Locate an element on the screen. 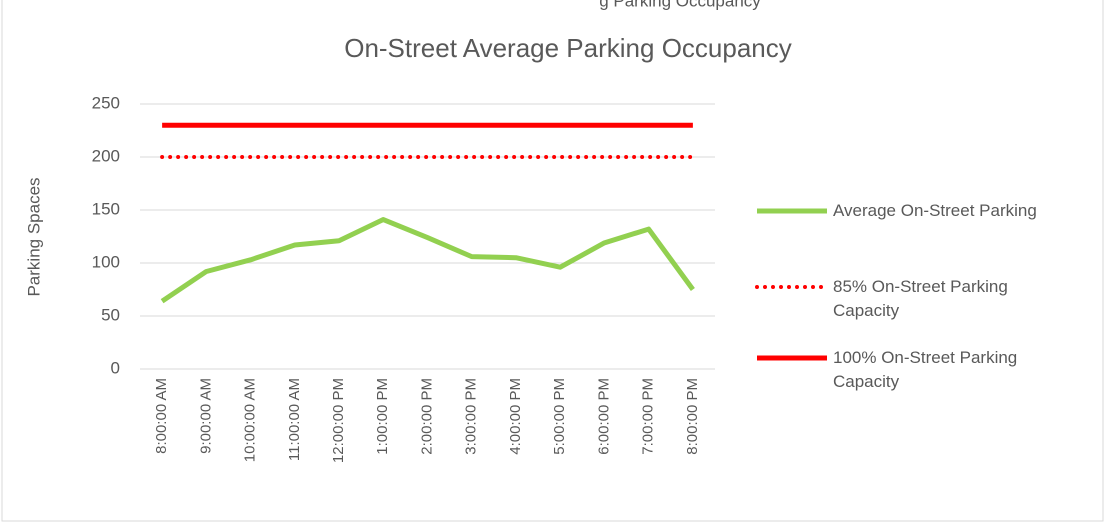 This screenshot has height=525, width=1105. series-line is located at coordinates (427, 260).